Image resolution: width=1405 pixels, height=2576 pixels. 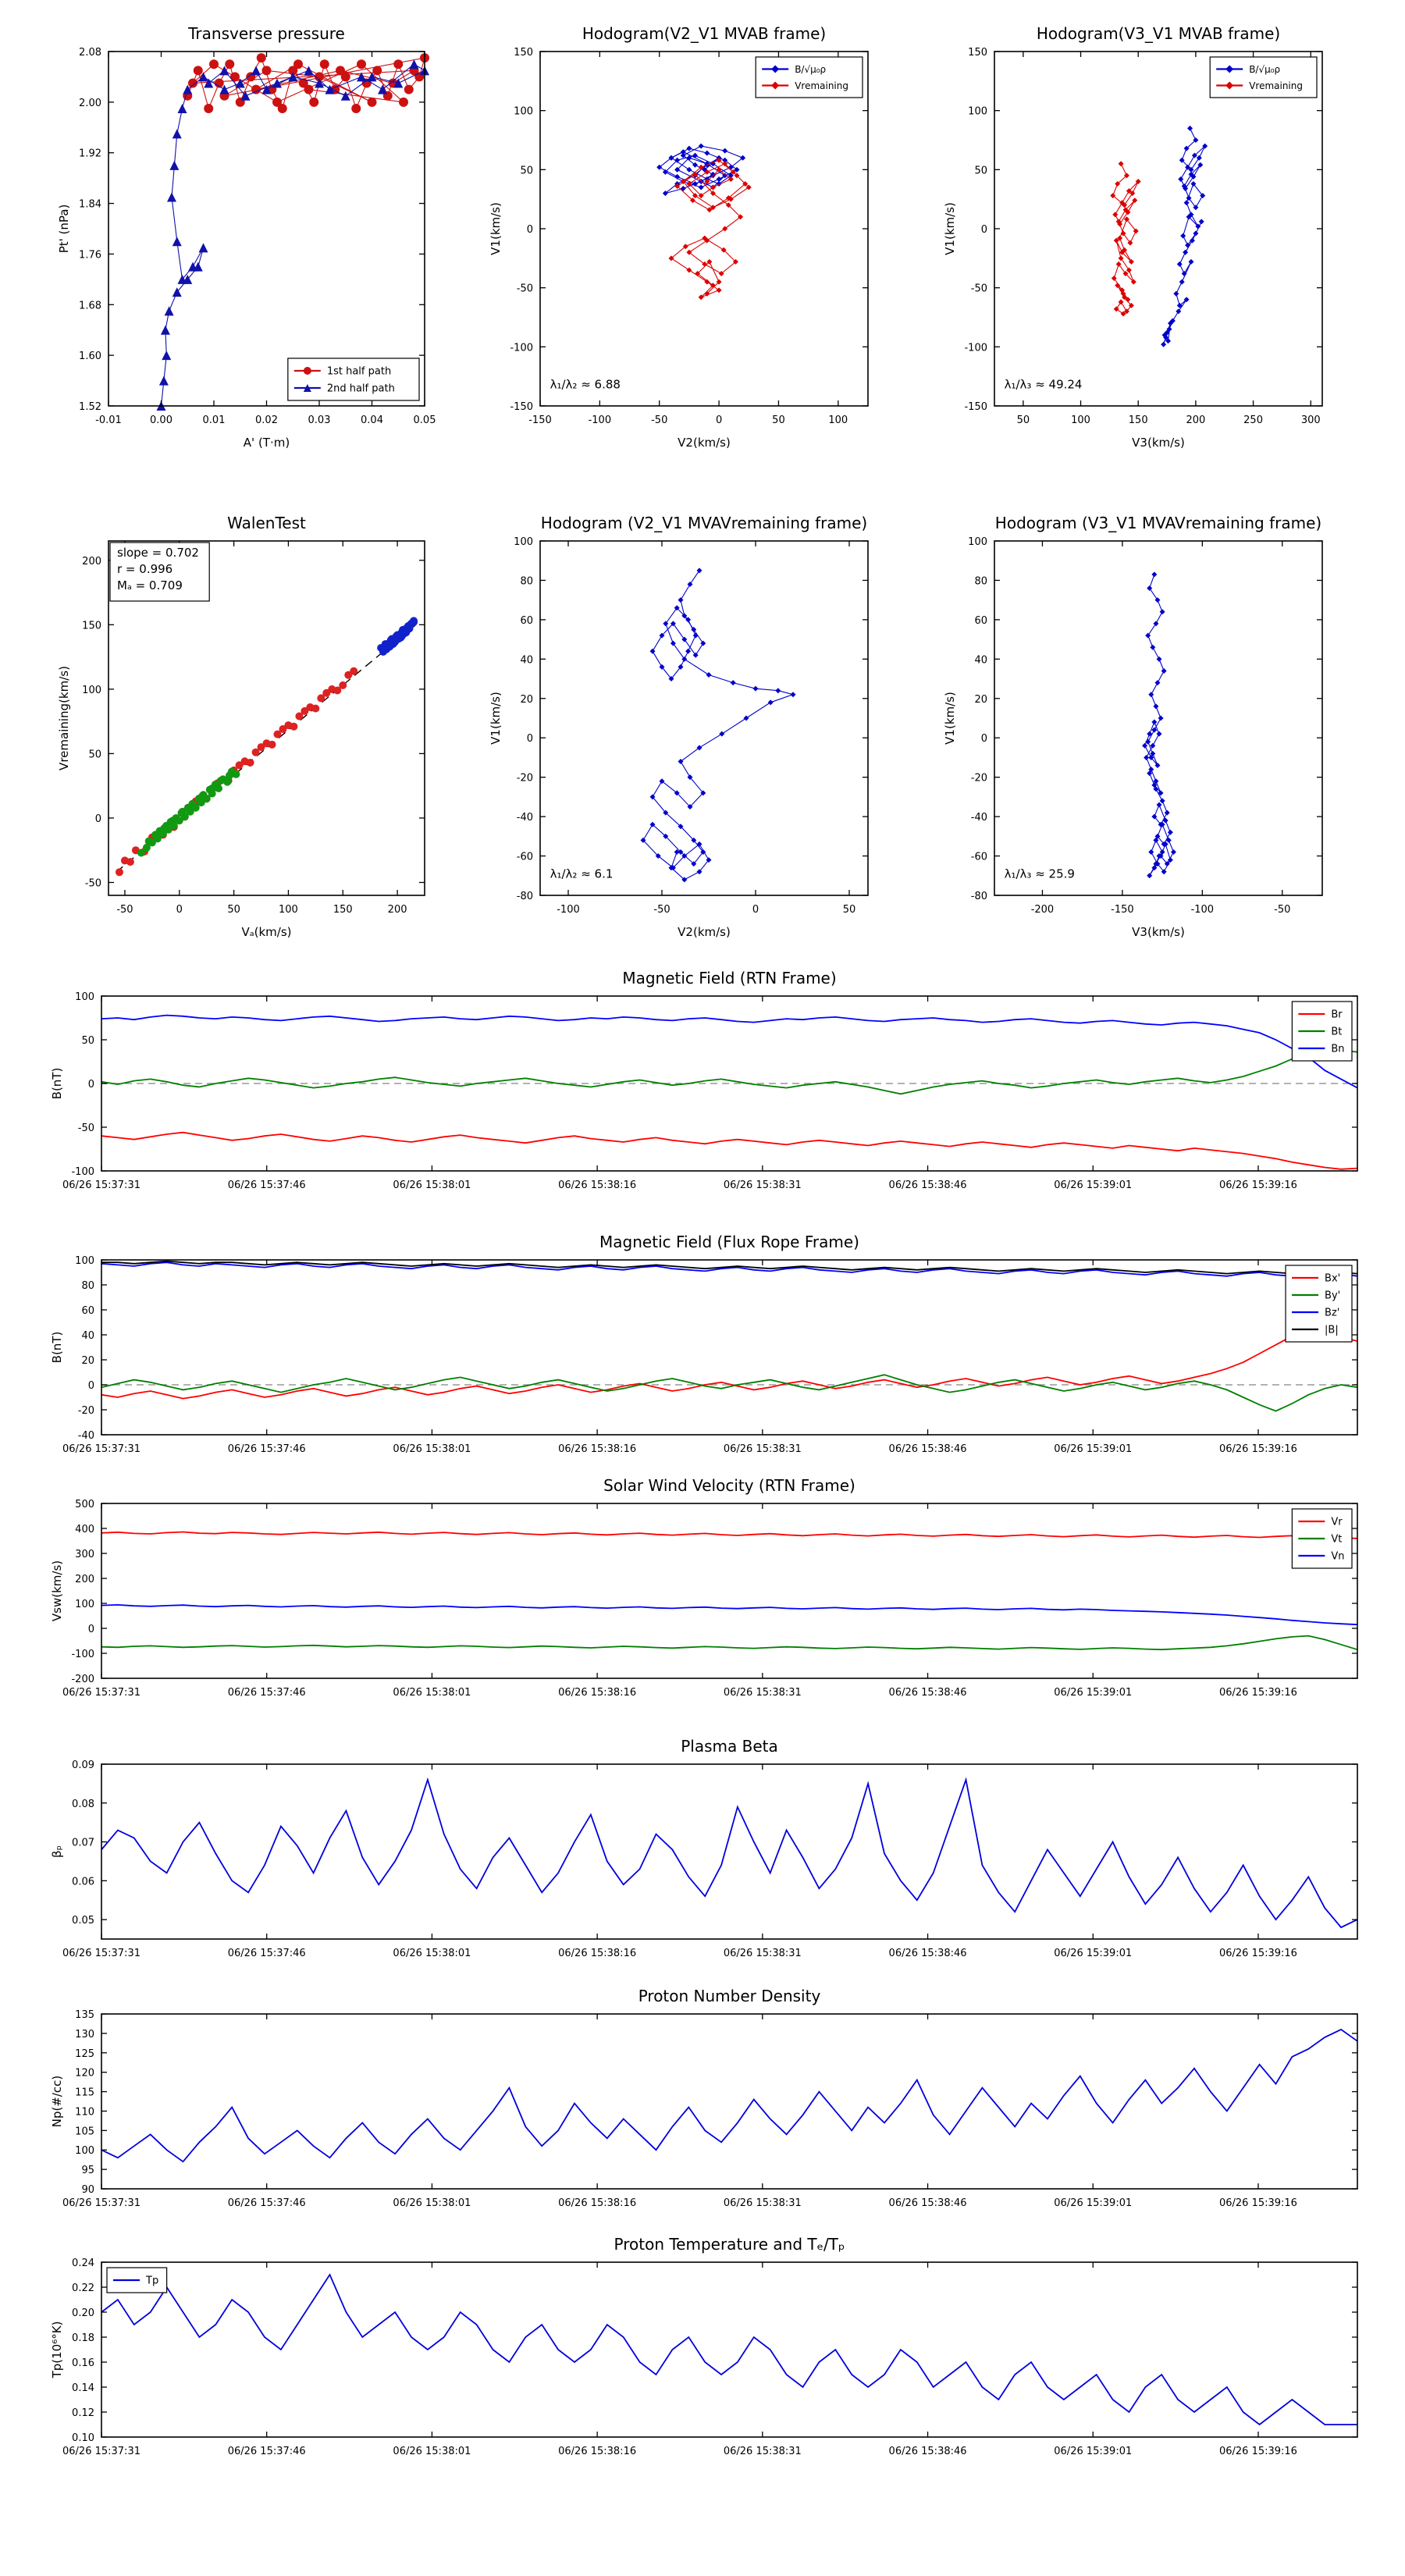 I want to click on y-tick-label: 150, so click(x=523, y=53).